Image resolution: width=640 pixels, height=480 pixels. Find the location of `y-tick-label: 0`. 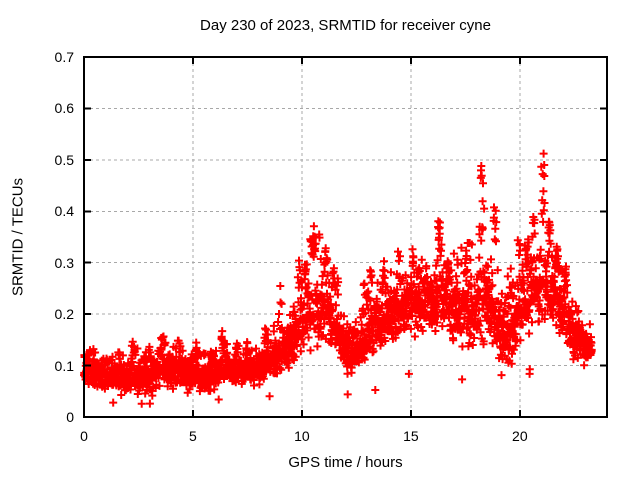

y-tick-label: 0 is located at coordinates (70, 417).